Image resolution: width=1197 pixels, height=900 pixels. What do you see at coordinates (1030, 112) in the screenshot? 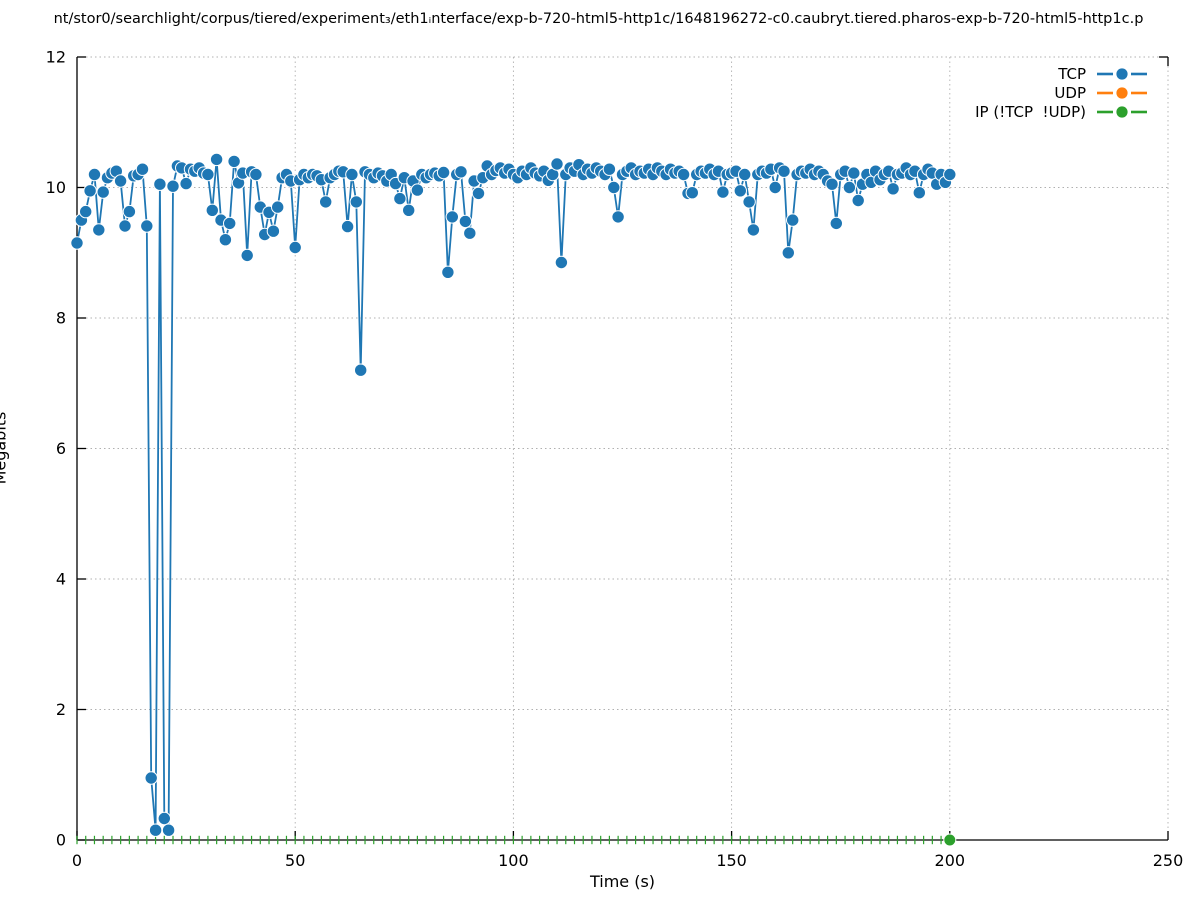
I see `legend-label-ip: IP (!TCP !UDP)` at bounding box center [1030, 112].